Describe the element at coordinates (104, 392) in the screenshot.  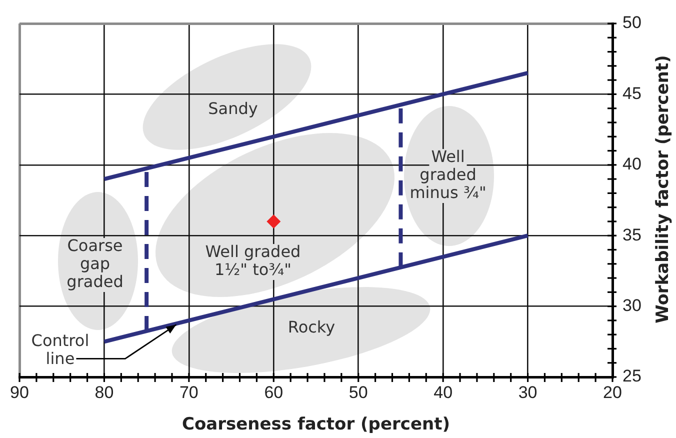
I see `x-tick-label: 80` at that location.